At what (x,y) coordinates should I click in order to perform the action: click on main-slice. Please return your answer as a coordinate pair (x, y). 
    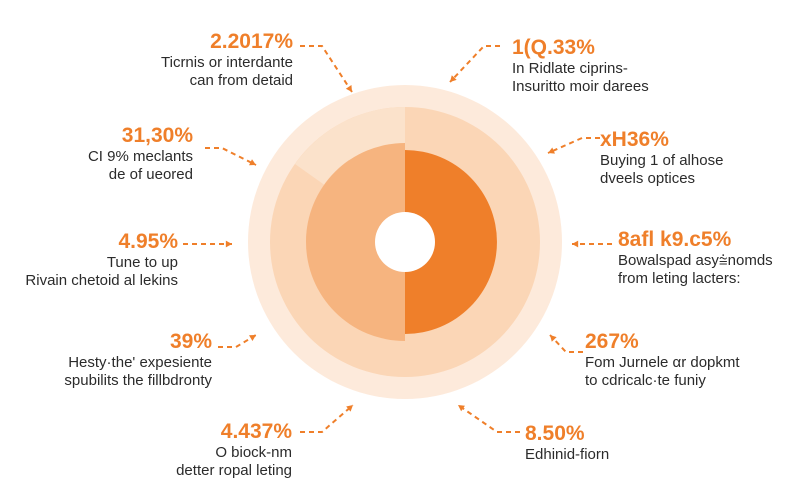
    Looking at the image, I should click on (451, 242).